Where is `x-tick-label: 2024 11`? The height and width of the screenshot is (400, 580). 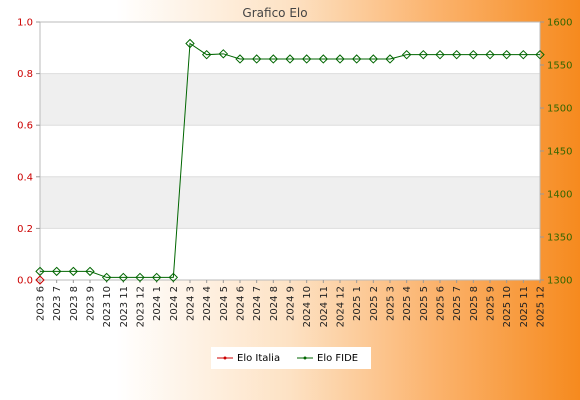 x-tick-label: 2024 11 is located at coordinates (324, 306).